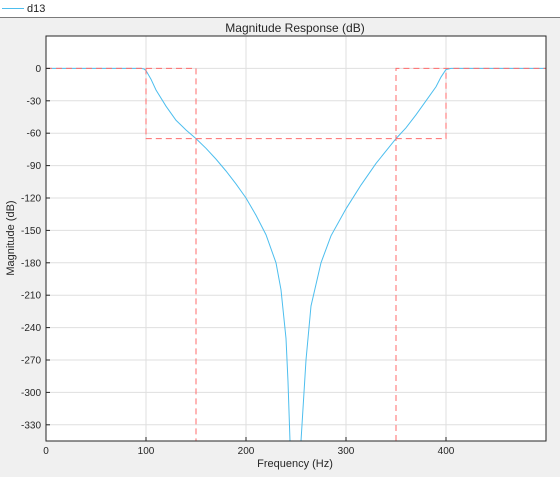  Describe the element at coordinates (31, 199) in the screenshot. I see `y-tick-label: -120` at that location.